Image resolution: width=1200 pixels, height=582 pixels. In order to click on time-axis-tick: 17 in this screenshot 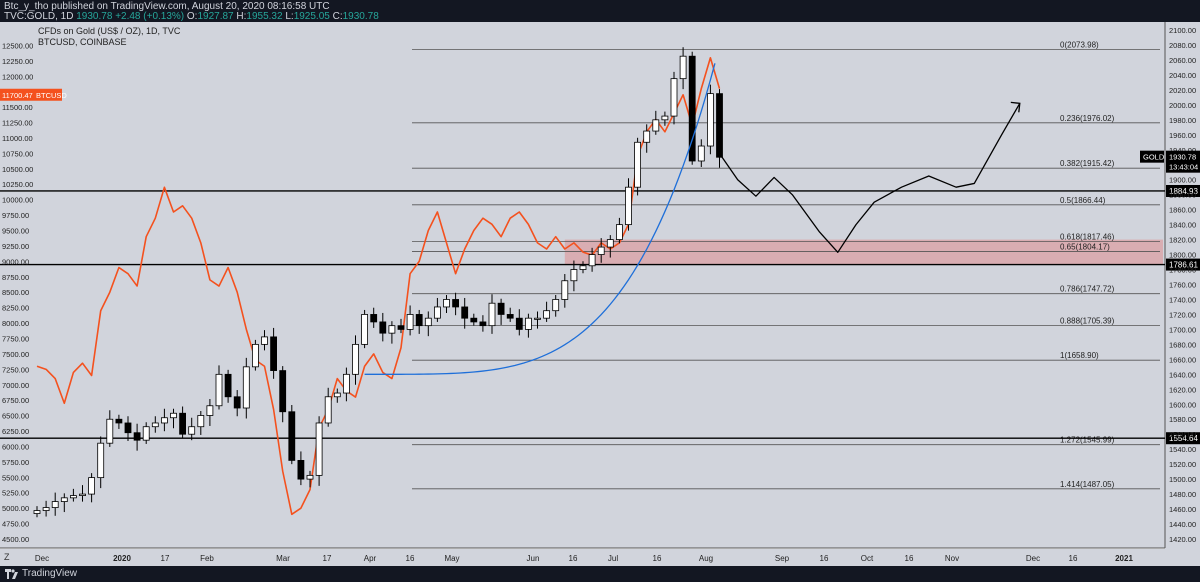, I will do `click(327, 558)`.